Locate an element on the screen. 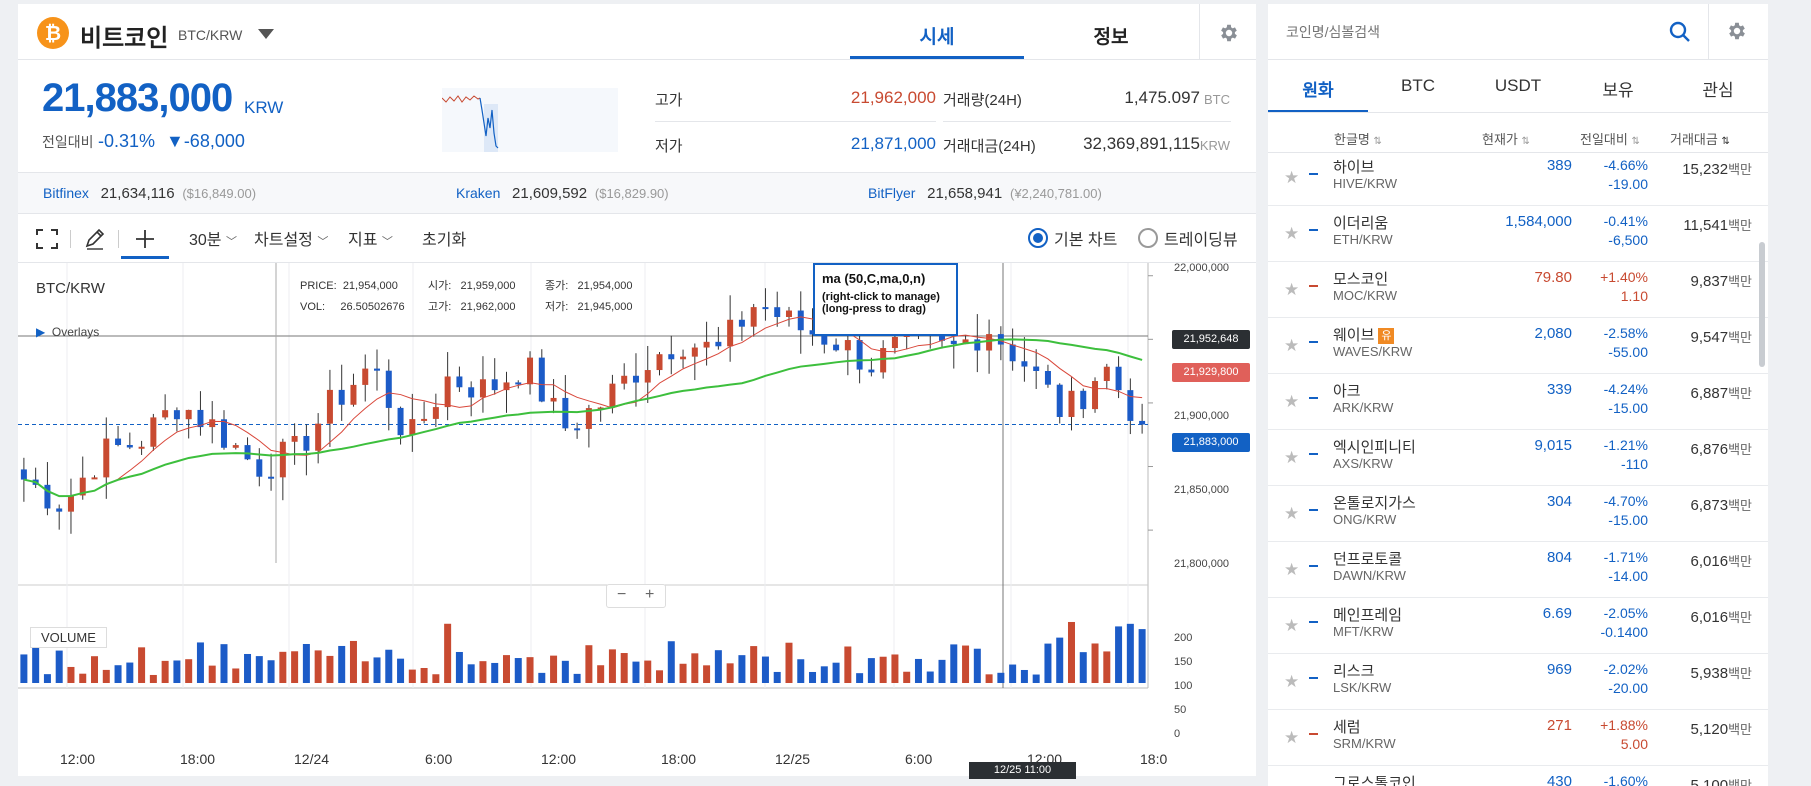 The width and height of the screenshot is (1811, 786). coin-row: ★ 온톨로지가스 ONG/KRW 304 -4.70% -15.00 6,873백만 is located at coordinates (1518, 514).